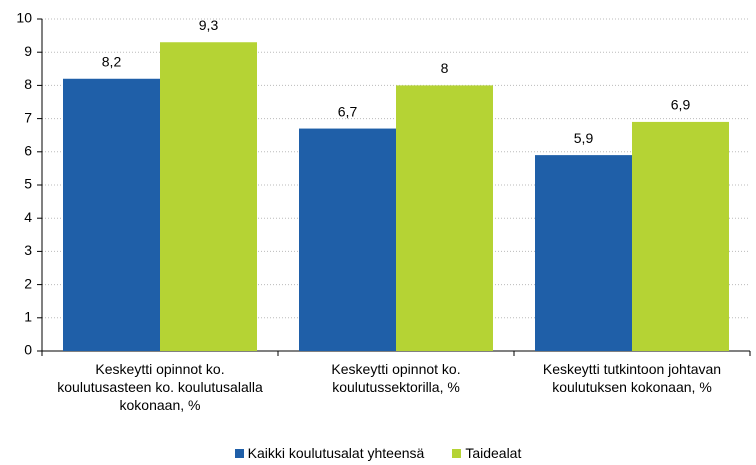  What do you see at coordinates (28, 217) in the screenshot?
I see `y-tick-label: 4` at bounding box center [28, 217].